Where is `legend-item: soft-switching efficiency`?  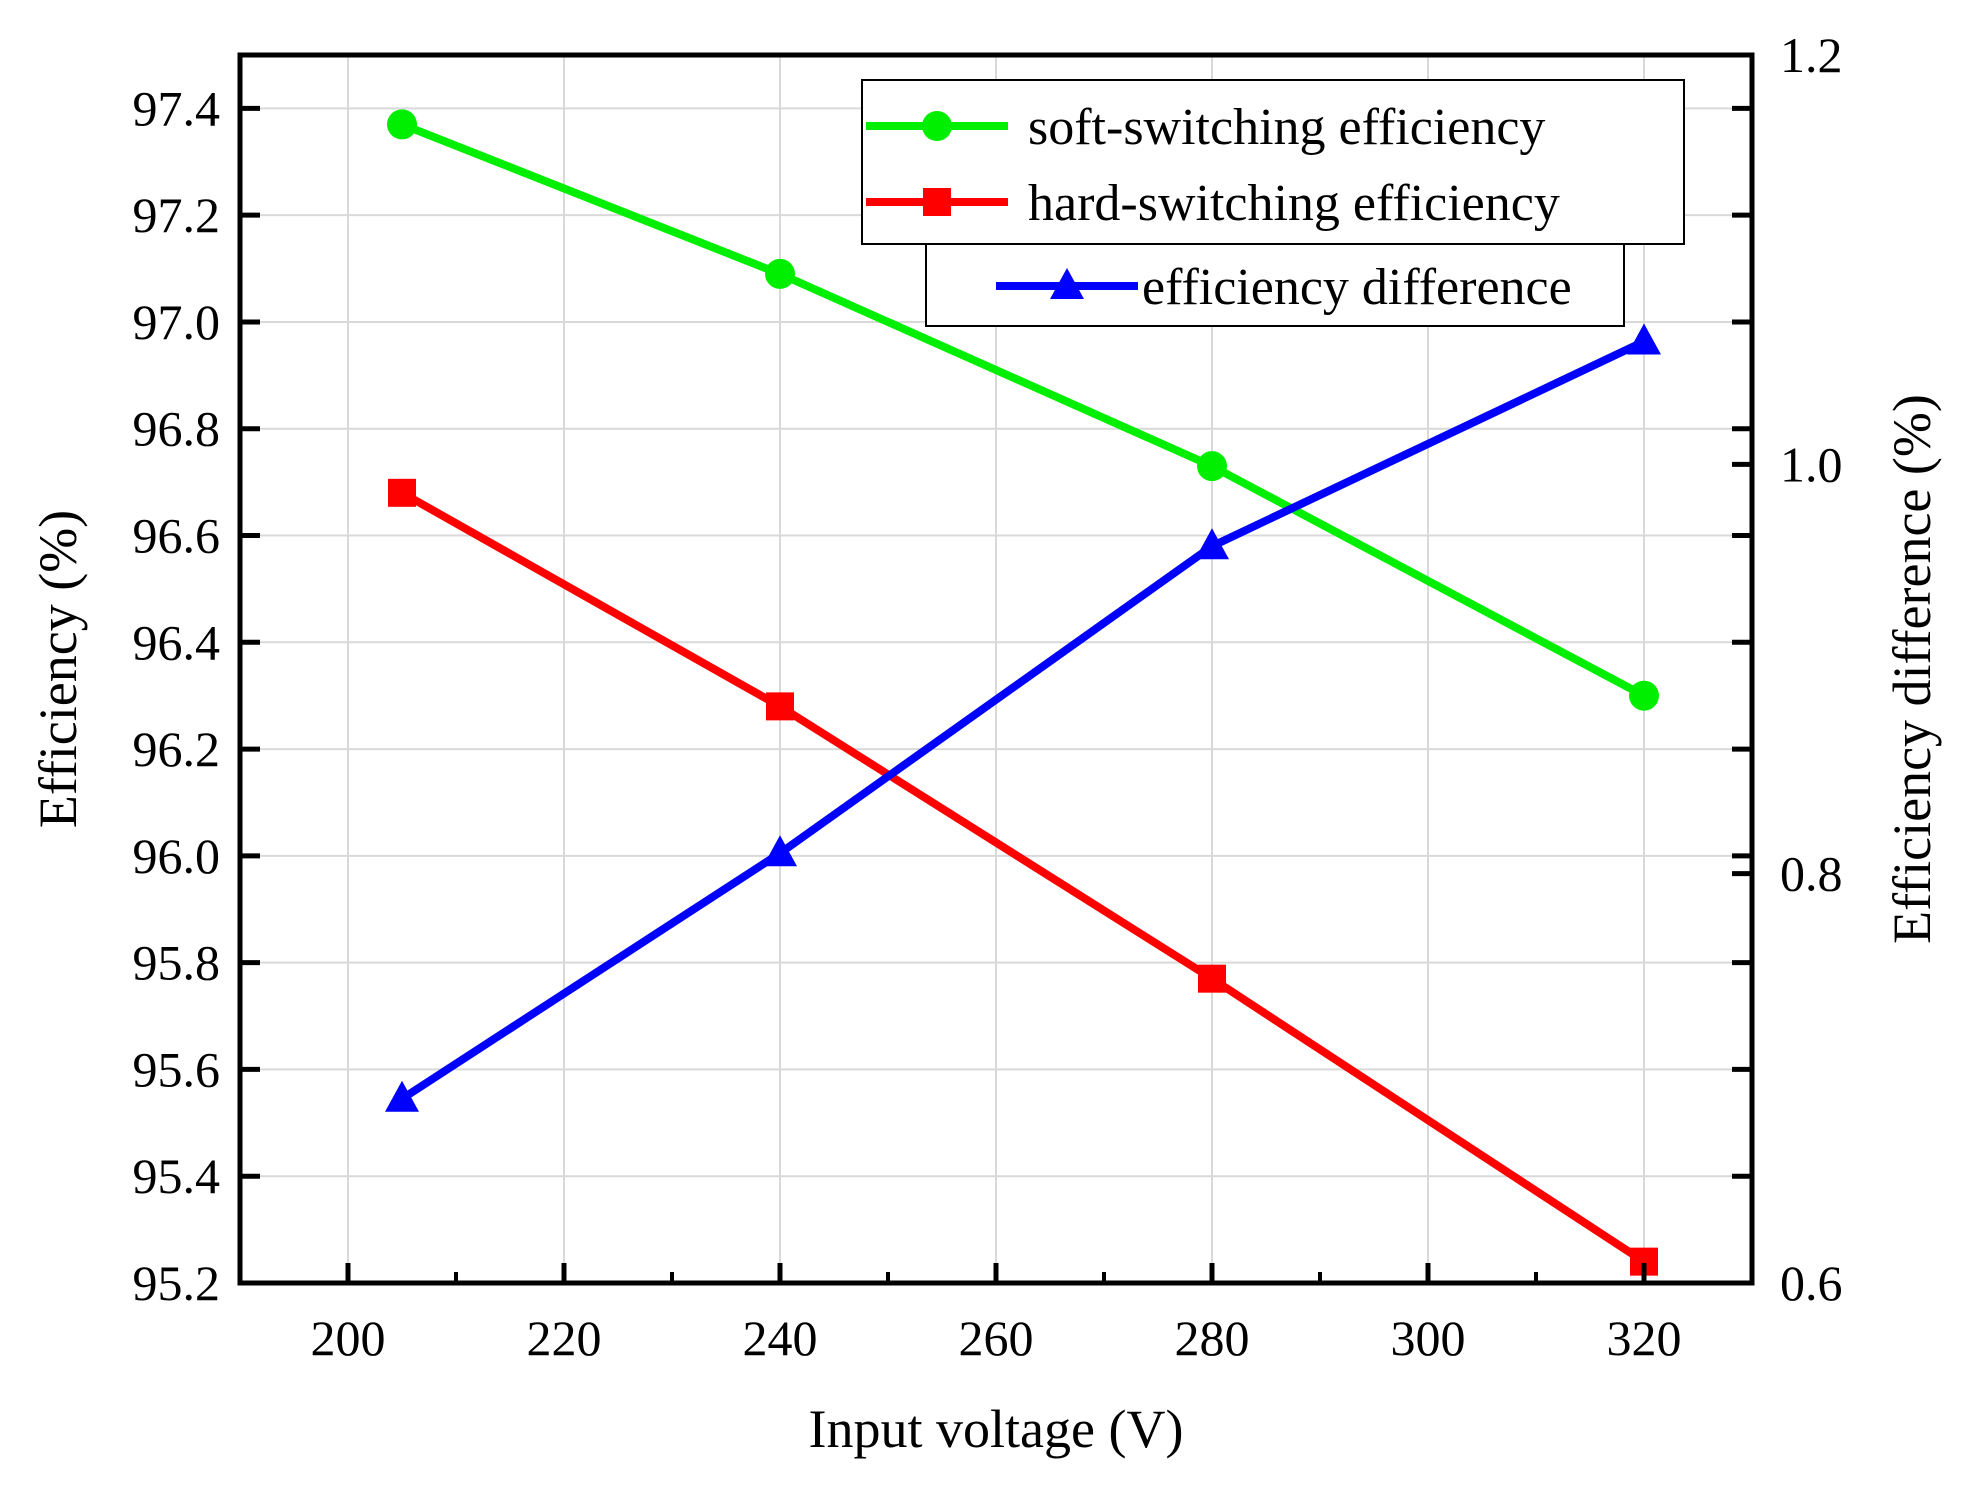
legend-item: soft-switching efficiency is located at coordinates (1205, 127).